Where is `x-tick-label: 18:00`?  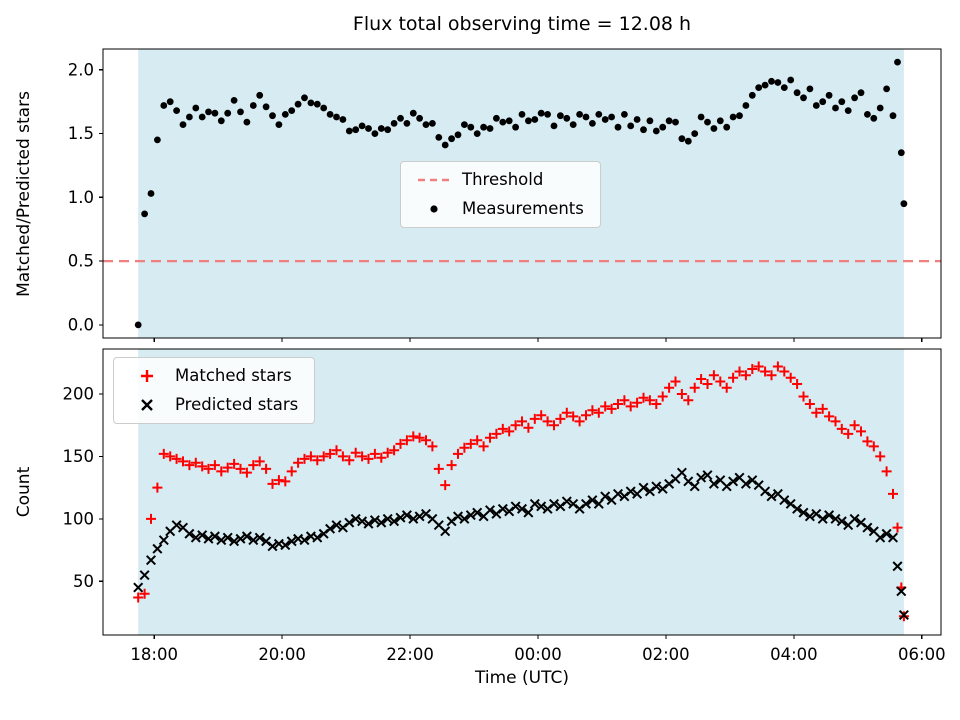
x-tick-label: 18:00 is located at coordinates (154, 654).